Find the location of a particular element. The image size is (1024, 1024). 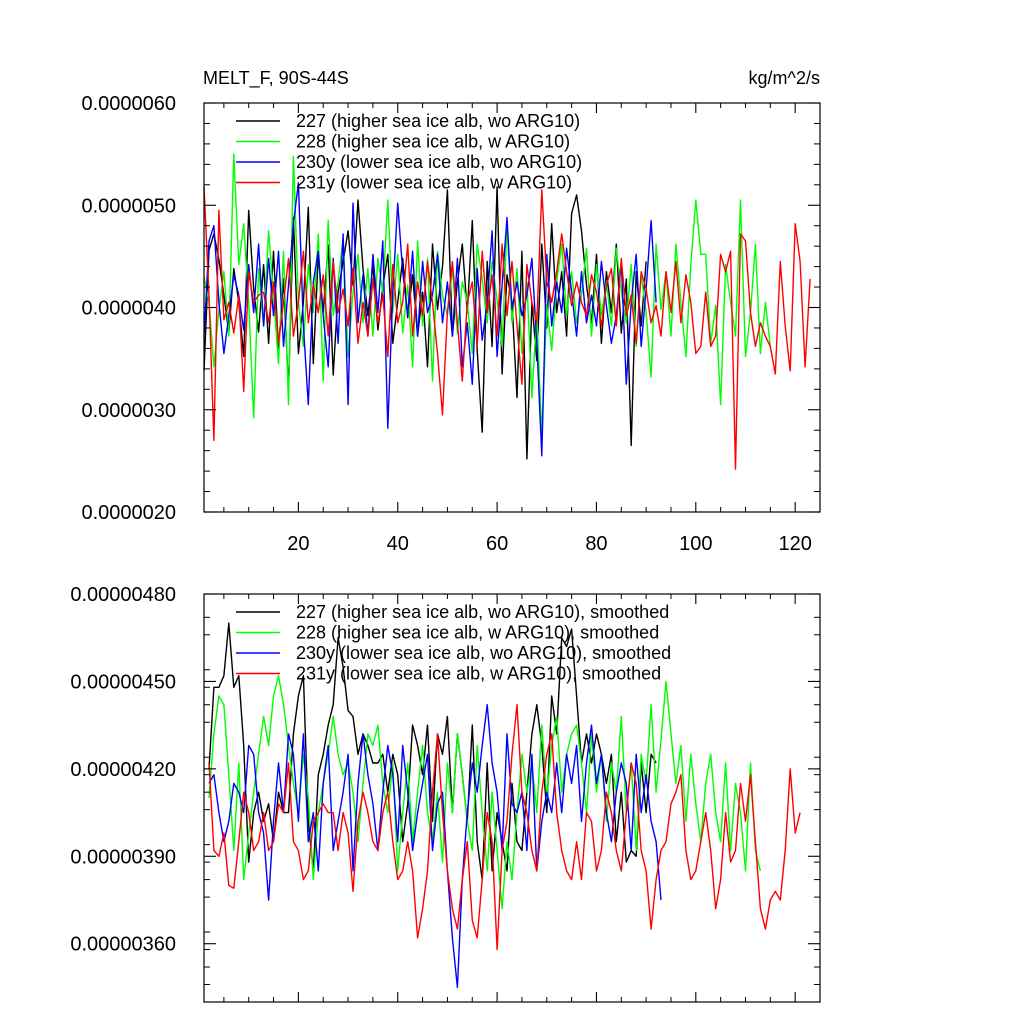

y-tick-label: 0.0000040 is located at coordinates (128, 309).